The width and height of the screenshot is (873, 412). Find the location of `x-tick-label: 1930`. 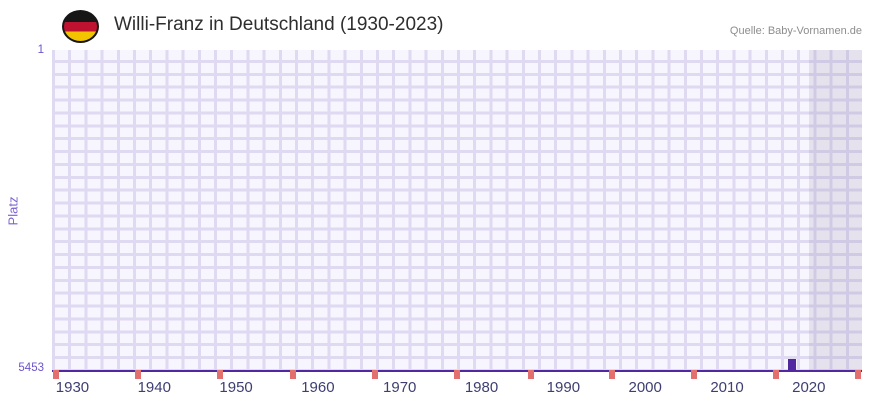

x-tick-label: 1930 is located at coordinates (72, 387).